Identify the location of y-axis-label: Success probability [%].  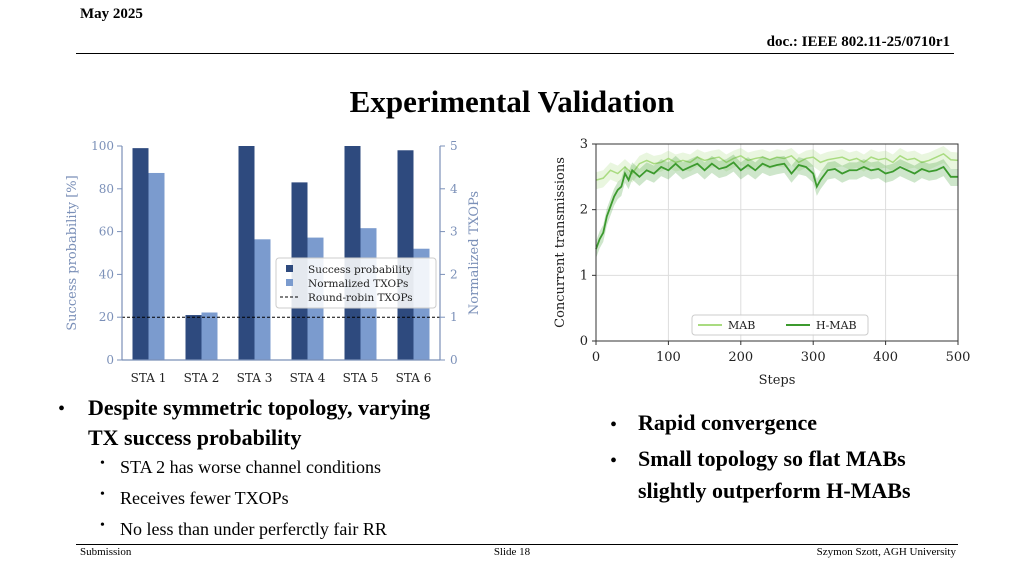
(72, 252).